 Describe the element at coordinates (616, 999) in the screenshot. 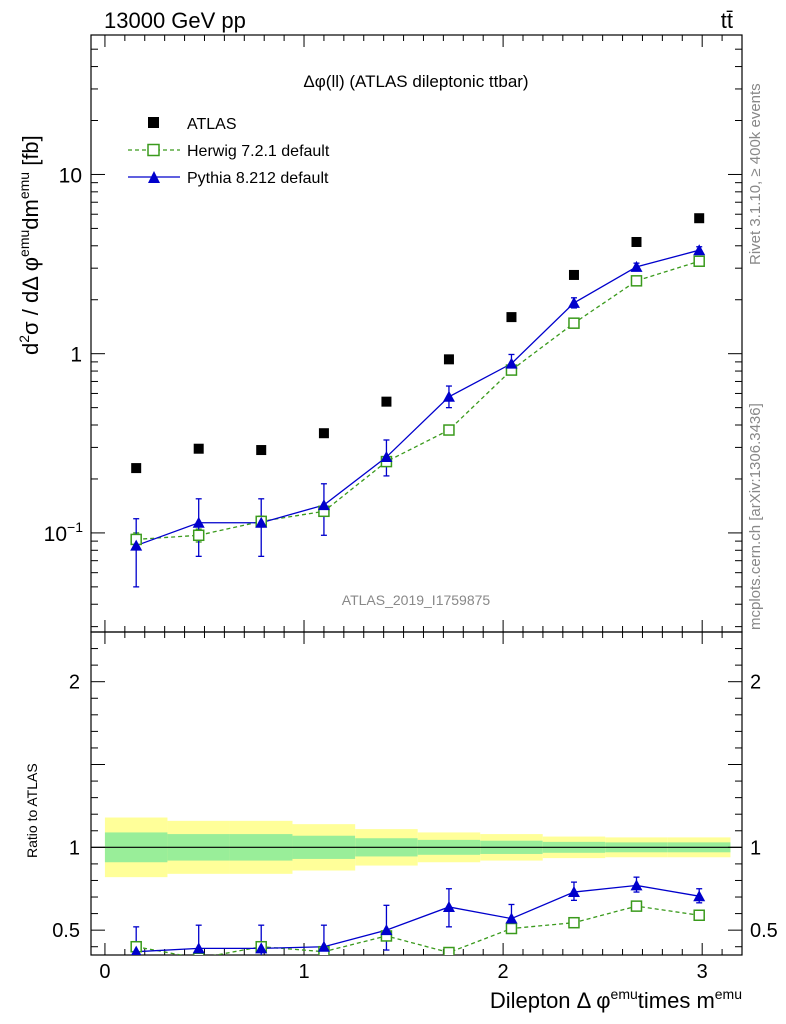

I see `x-axis-label: Dilepton Δ φemutimes memu` at that location.